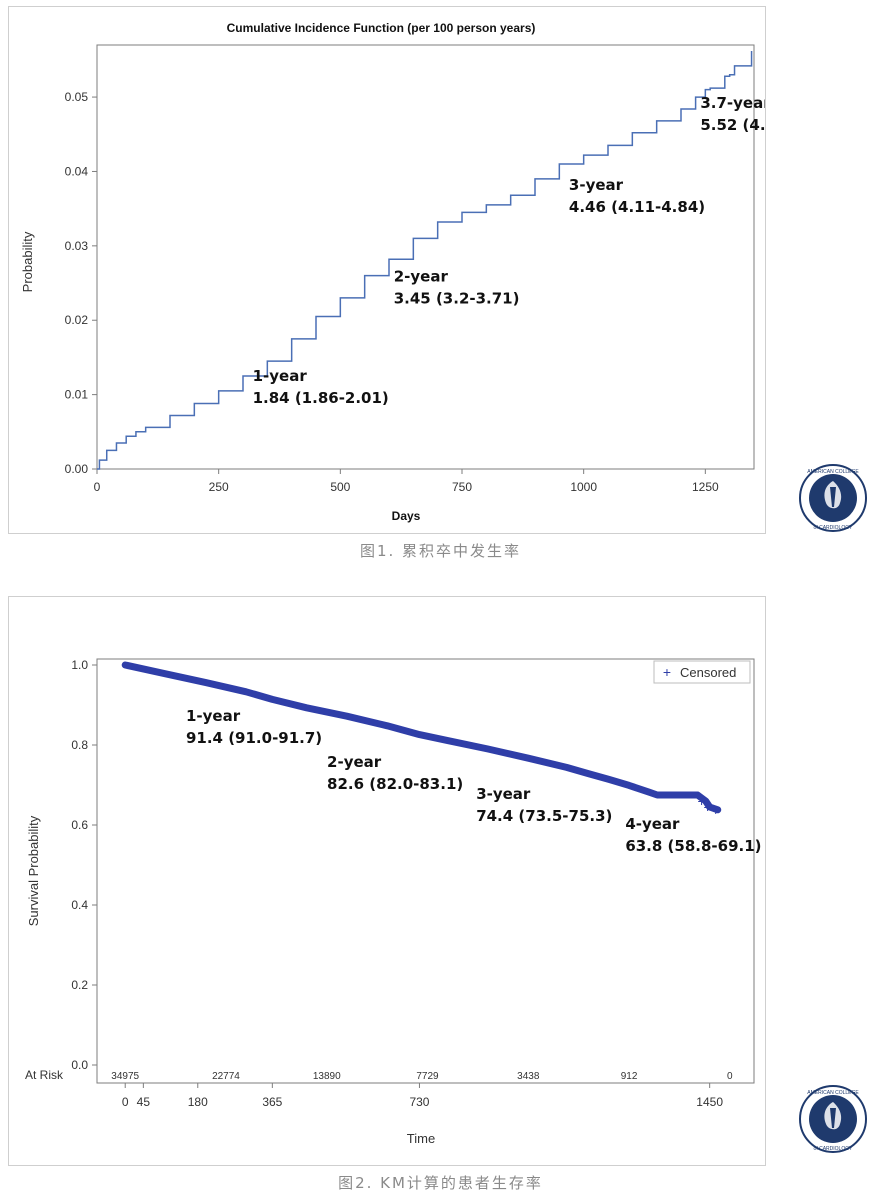  What do you see at coordinates (79, 825) in the screenshot?
I see `y-tick-label: 0.6` at bounding box center [79, 825].